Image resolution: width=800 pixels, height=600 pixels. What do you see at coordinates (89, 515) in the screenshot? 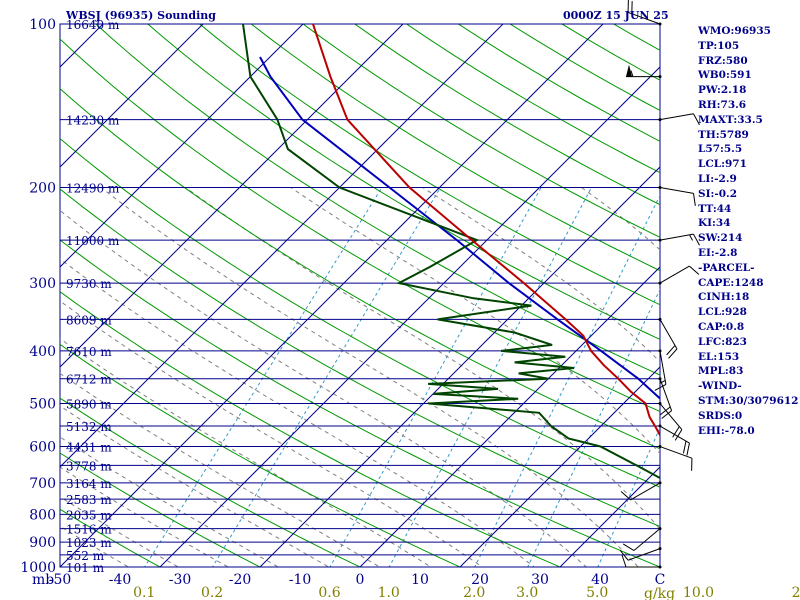
I see `height-label: 2035 m` at bounding box center [89, 515].